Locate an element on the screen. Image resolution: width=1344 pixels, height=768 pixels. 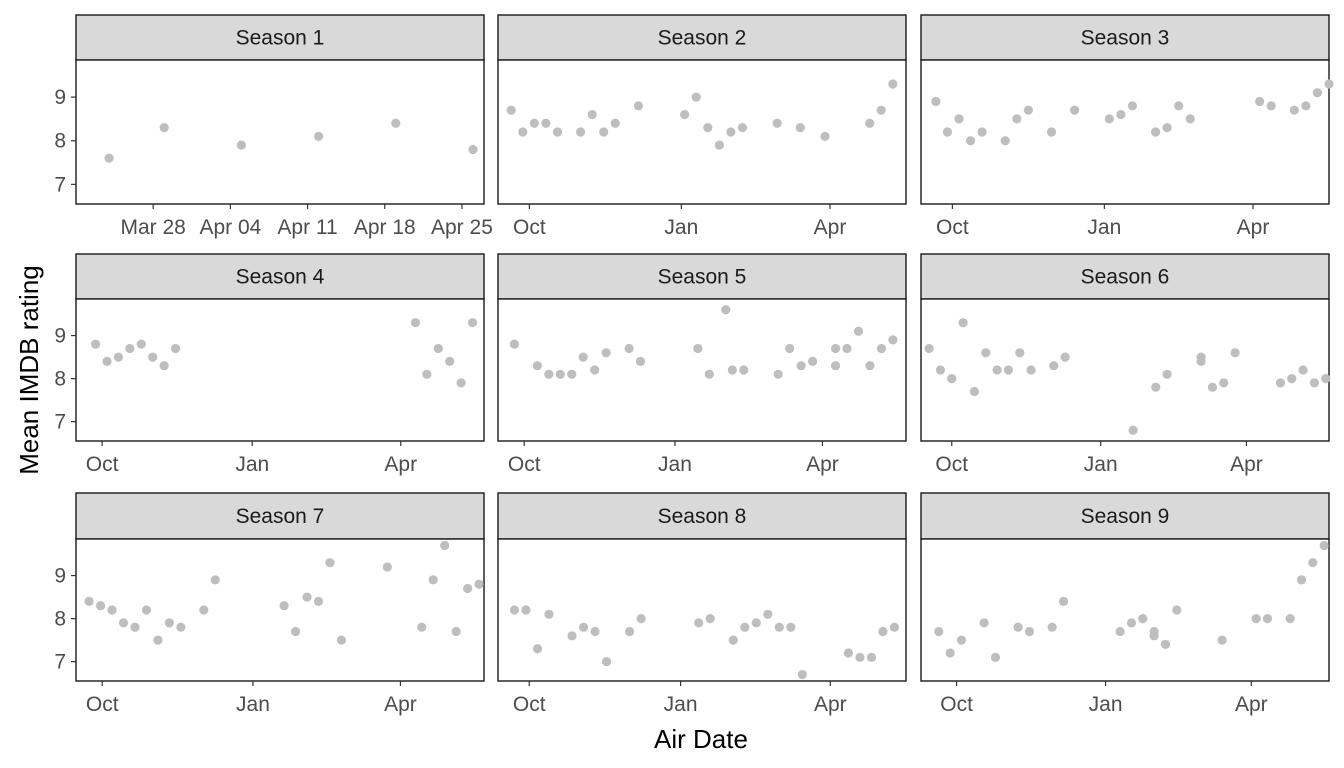
x-axis-title: Air Date is located at coordinates (701, 739).